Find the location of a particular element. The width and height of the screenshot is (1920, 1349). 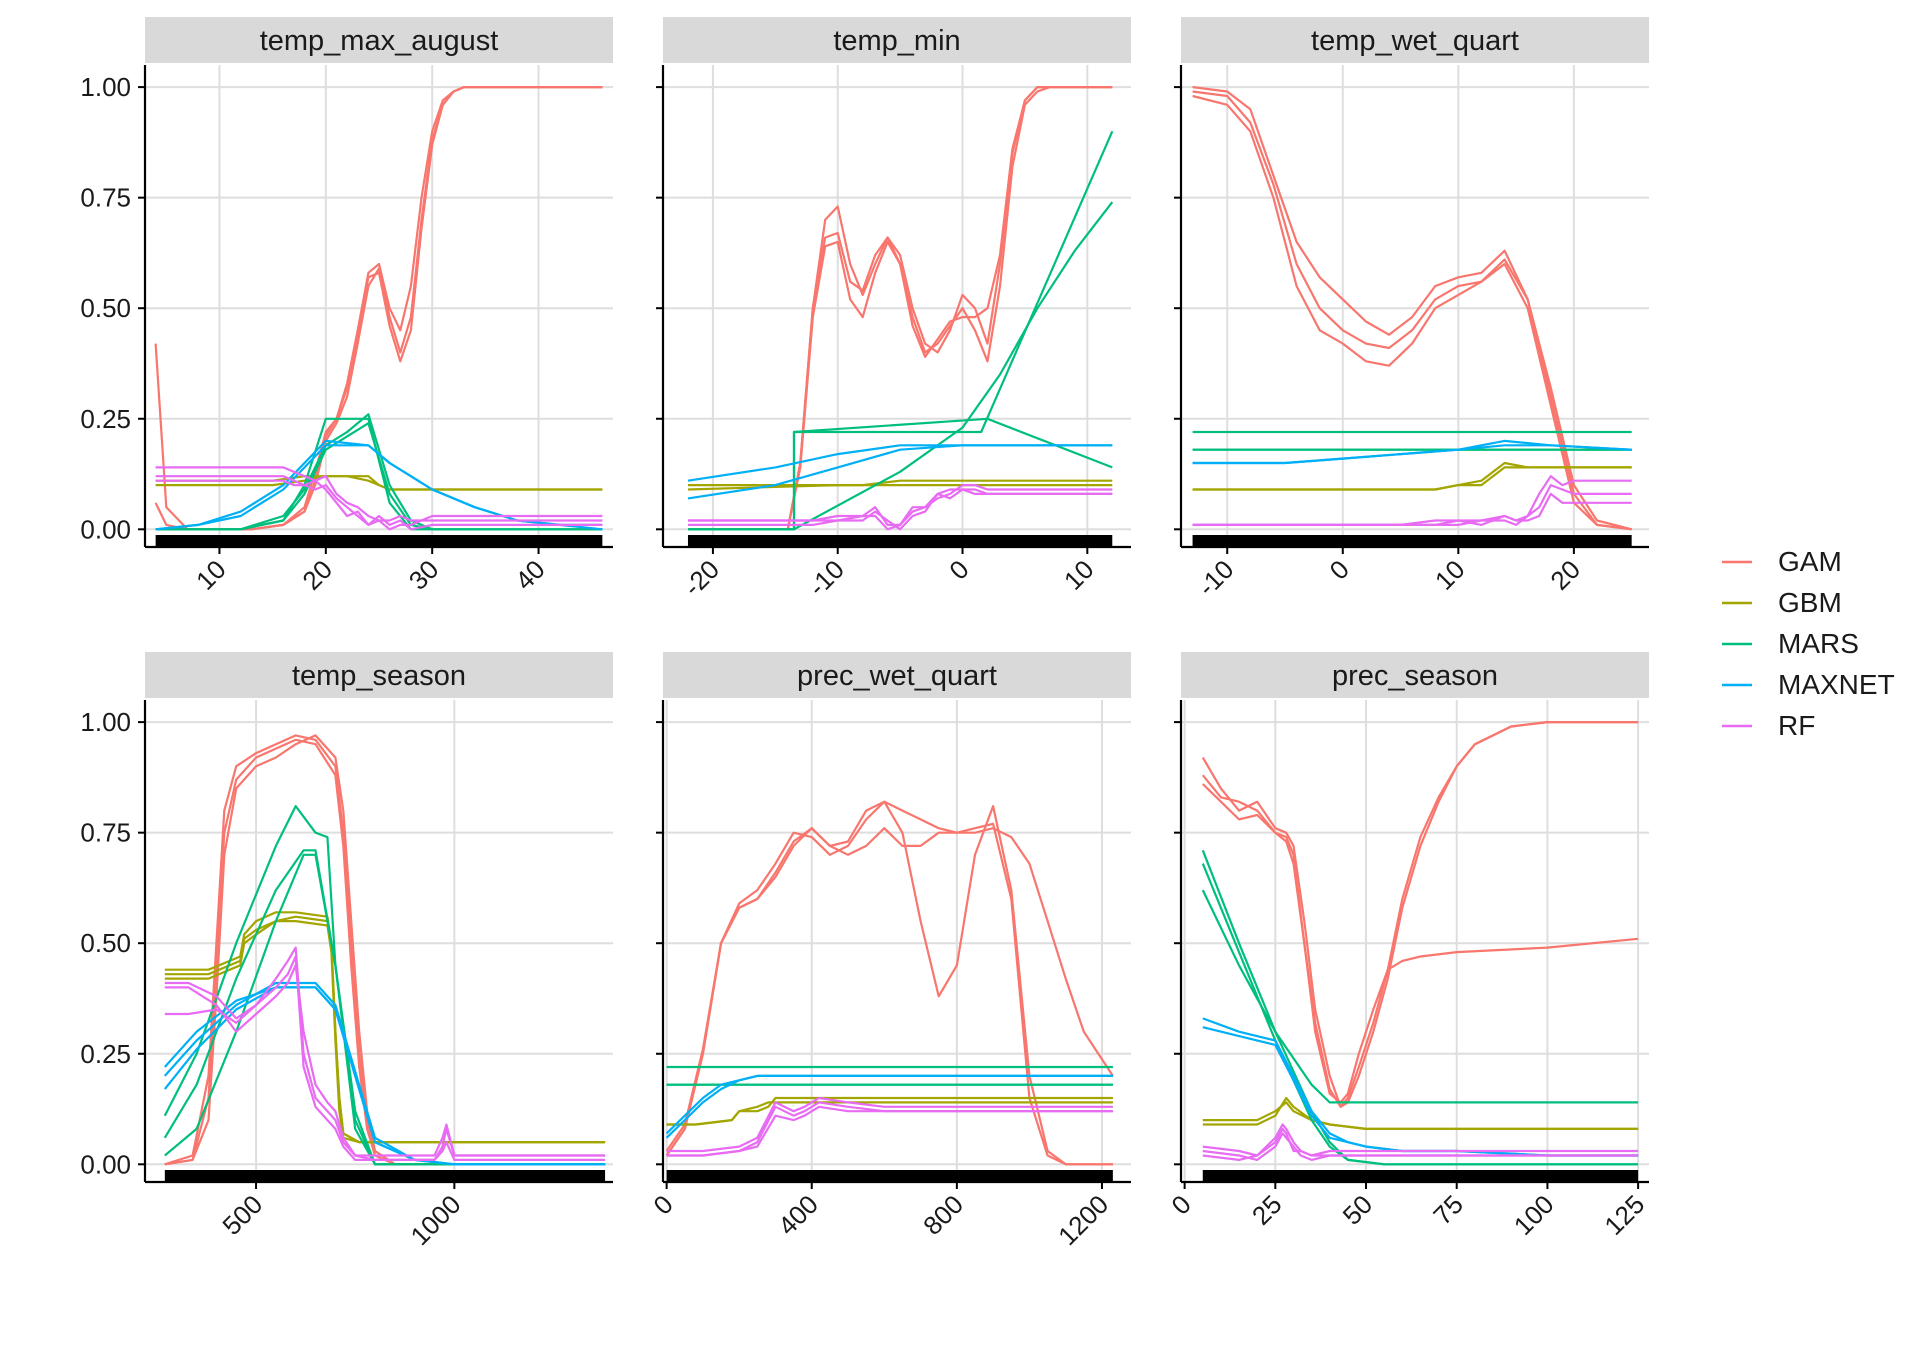

y-tick-label: 0.25 is located at coordinates (105, 419).